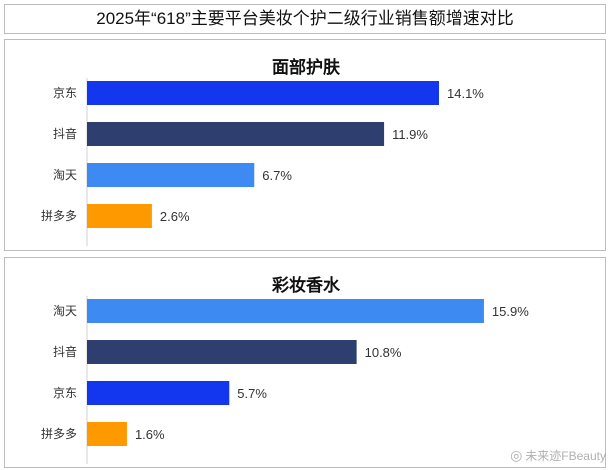  Describe the element at coordinates (410, 134) in the screenshot. I see `value-label: 11.9%` at that location.